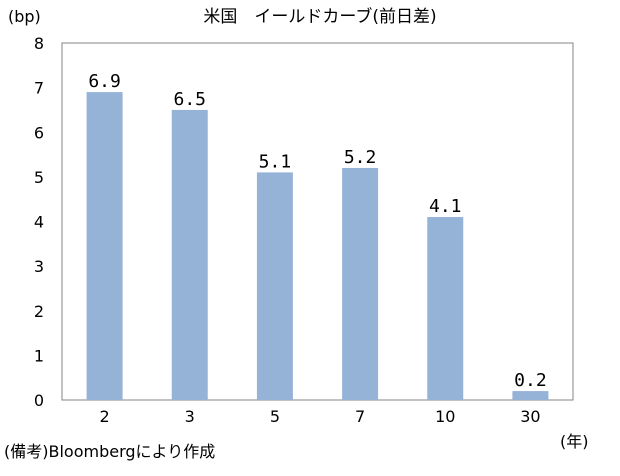 This screenshot has width=620, height=476. Describe the element at coordinates (189, 99) in the screenshot. I see `data-label-3: 6.5` at that location.